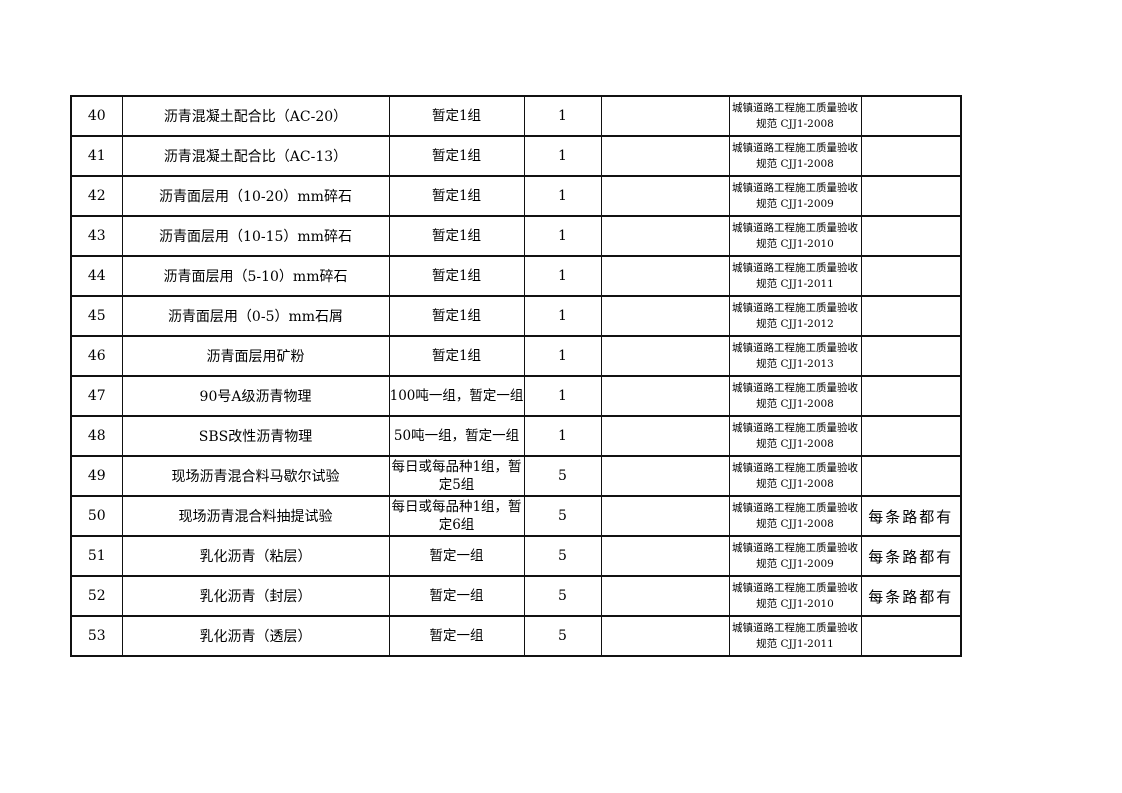 The width and height of the screenshot is (1122, 793). I want to click on cell-test-item: SBS改性沥青物理, so click(255, 436).